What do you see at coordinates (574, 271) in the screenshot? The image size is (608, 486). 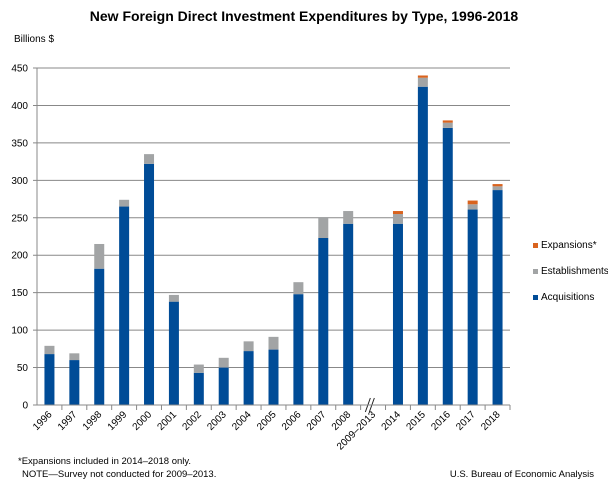 I see `legend-label: Establishments` at bounding box center [574, 271].